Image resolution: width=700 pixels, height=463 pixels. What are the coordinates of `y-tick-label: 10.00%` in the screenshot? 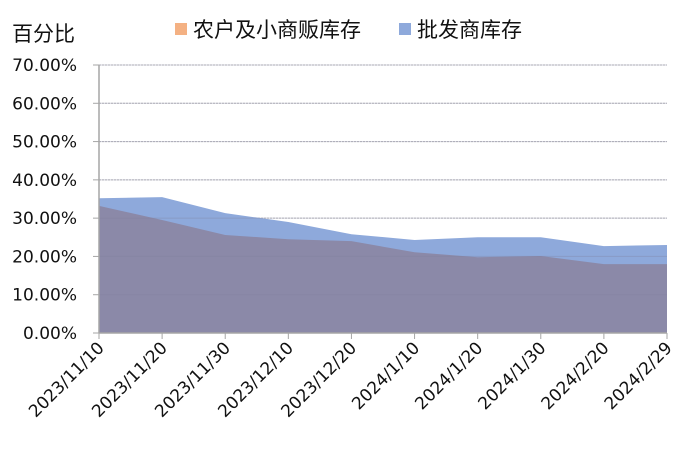 It's located at (44, 296).